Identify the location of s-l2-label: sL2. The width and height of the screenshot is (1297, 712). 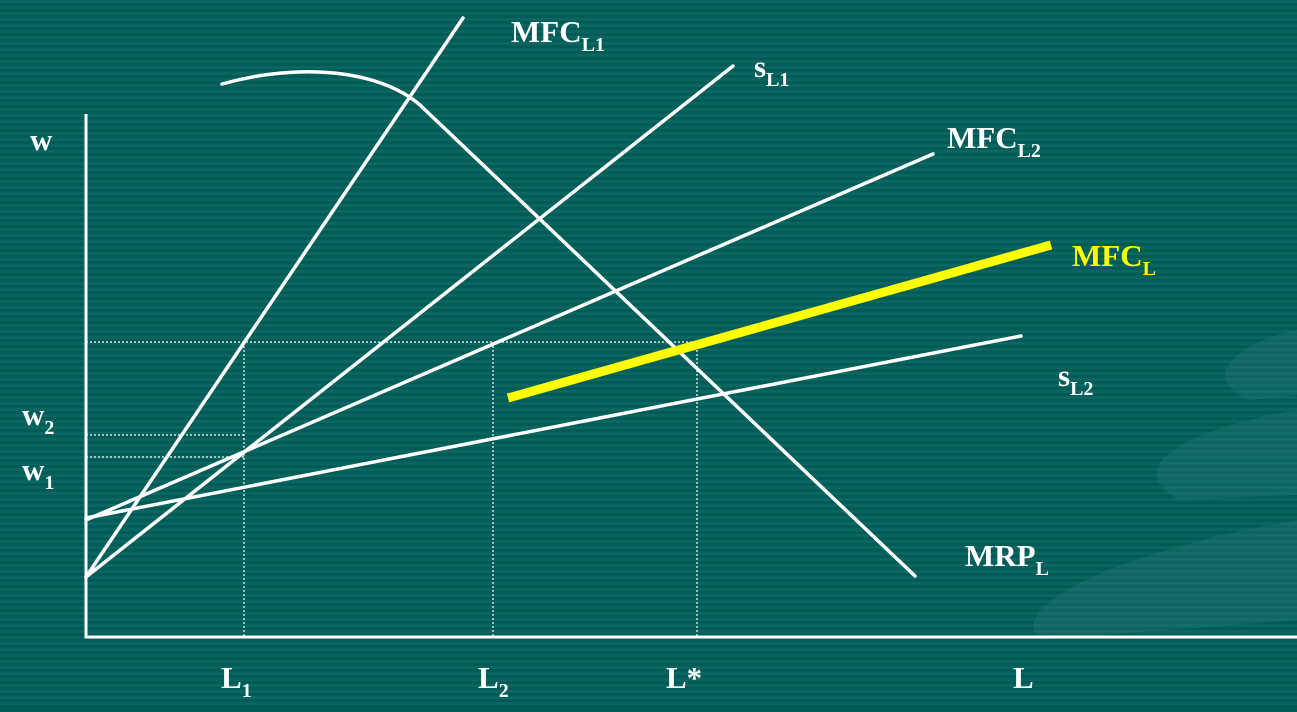
(1075, 379).